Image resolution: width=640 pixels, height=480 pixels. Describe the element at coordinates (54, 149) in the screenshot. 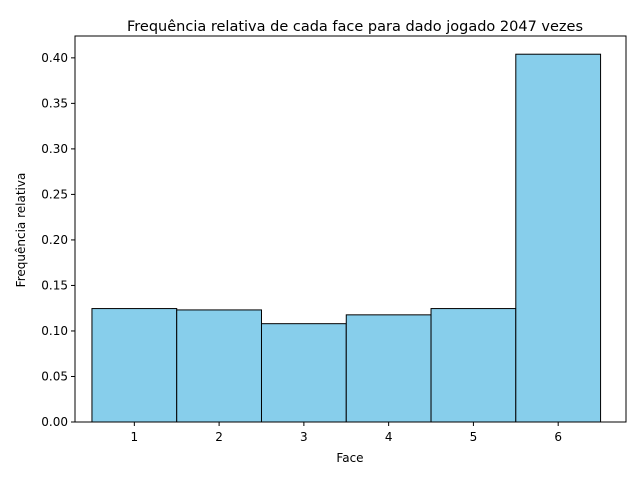

I see `y-tick-label: 0.30` at that location.